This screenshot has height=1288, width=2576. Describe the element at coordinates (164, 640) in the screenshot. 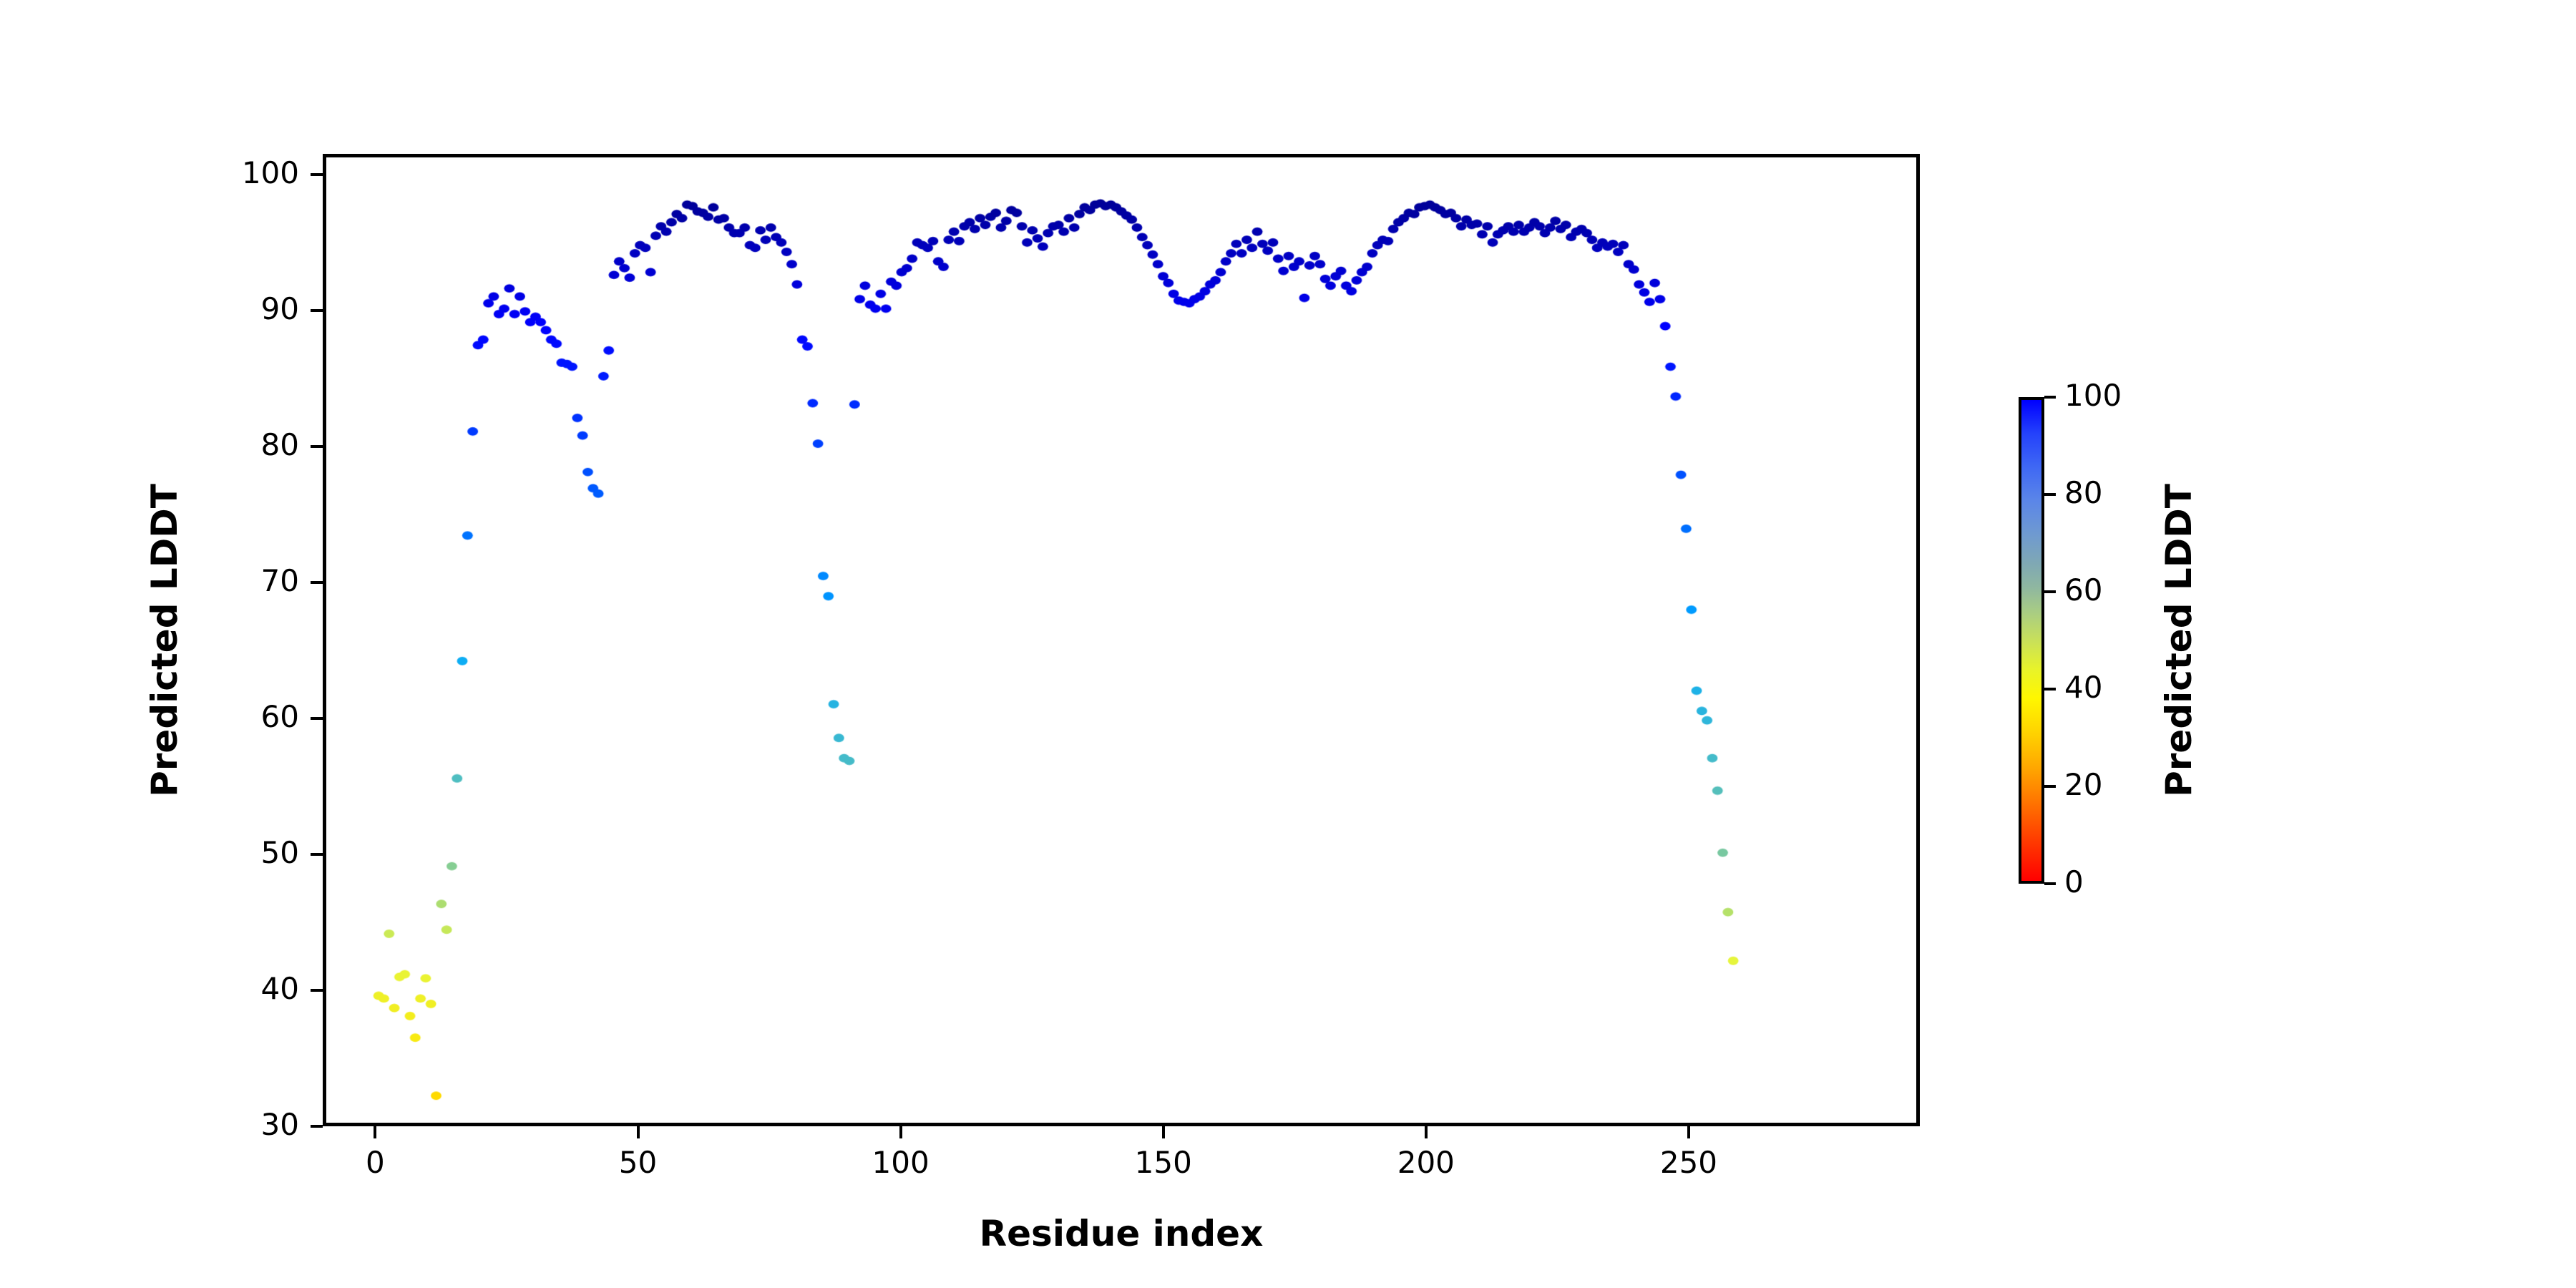

I see `y-axis-title: Predicted LDDT` at that location.